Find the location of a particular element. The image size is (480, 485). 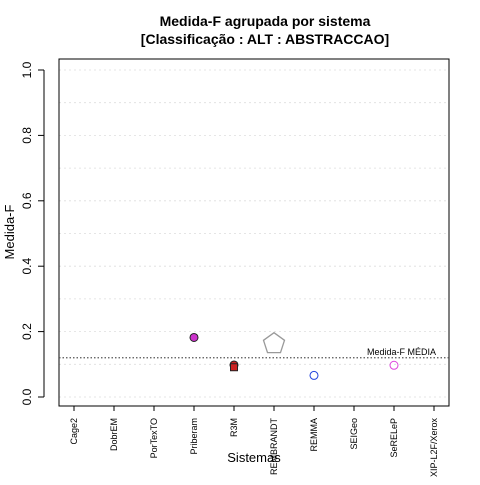

x-tick-label: R3M is located at coordinates (234, 427).